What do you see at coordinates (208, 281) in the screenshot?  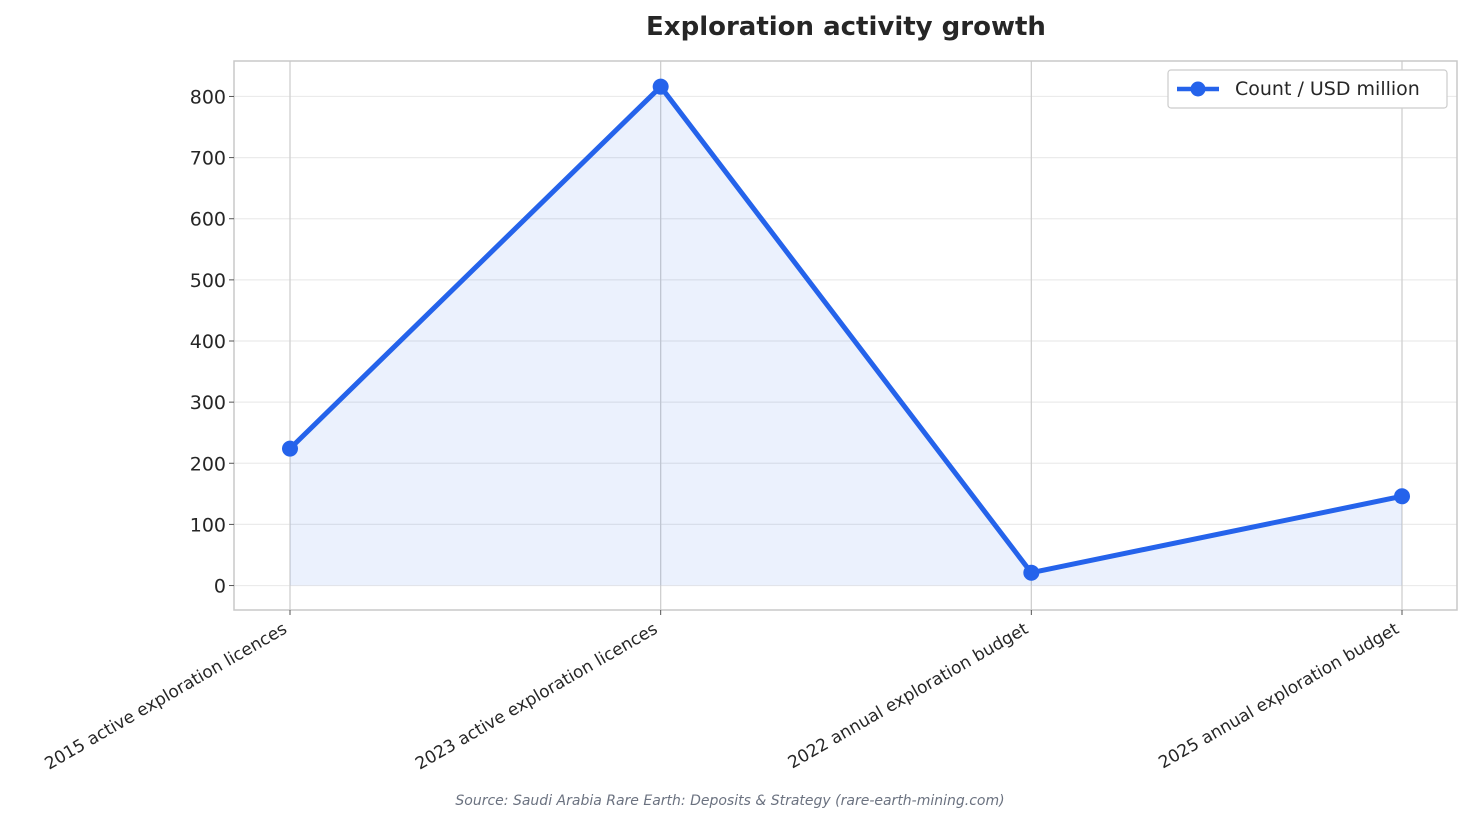 I see `y-tick-label: 500` at bounding box center [208, 281].